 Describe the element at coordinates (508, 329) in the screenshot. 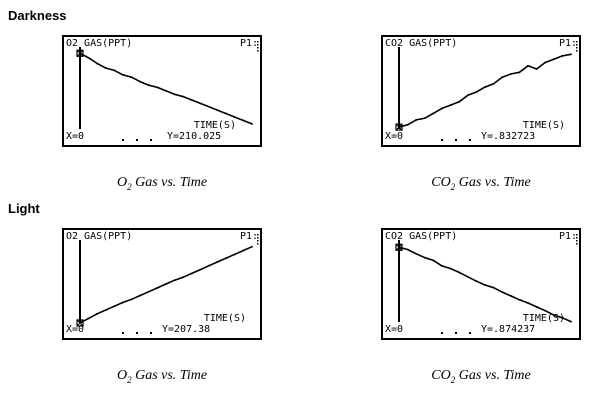

I see `cursor-y-readout: Y=.874237` at that location.